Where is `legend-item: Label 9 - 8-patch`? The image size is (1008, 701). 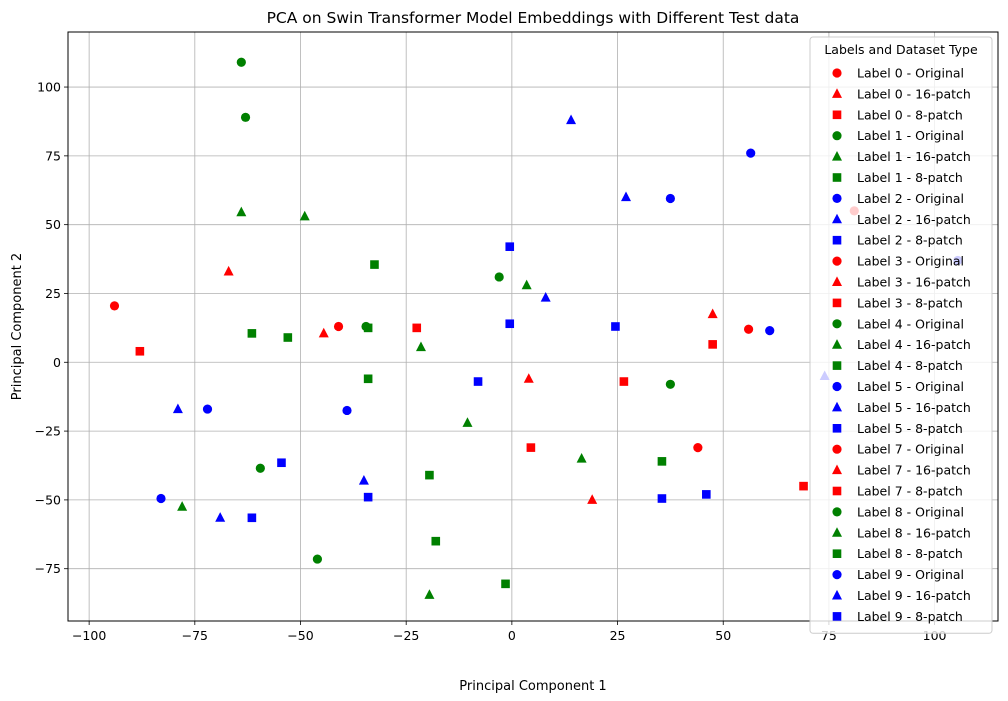
legend-item: Label 9 - 8-patch is located at coordinates (897, 616).